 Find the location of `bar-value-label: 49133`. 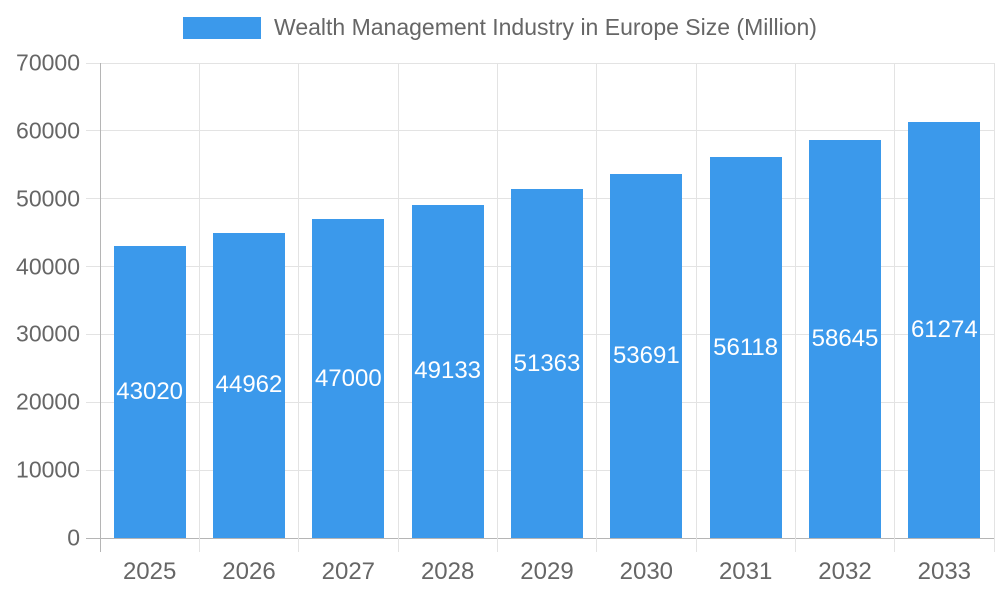

bar-value-label: 49133 is located at coordinates (448, 371).